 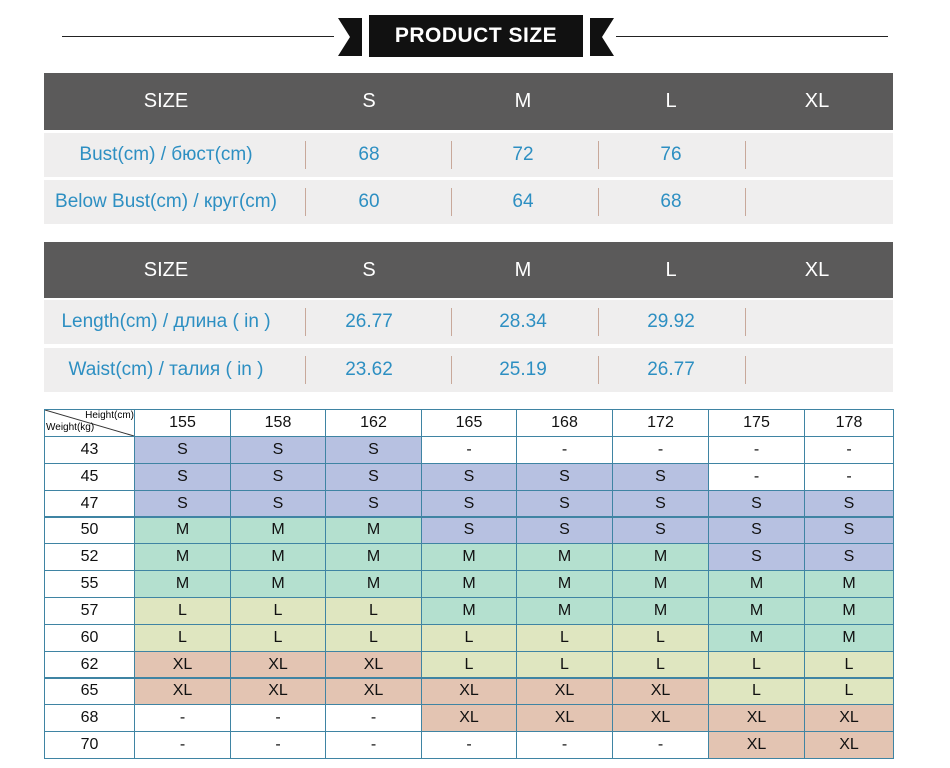 I want to click on row-label: Below Bust(cm) / круг(cm), so click(x=166, y=201).